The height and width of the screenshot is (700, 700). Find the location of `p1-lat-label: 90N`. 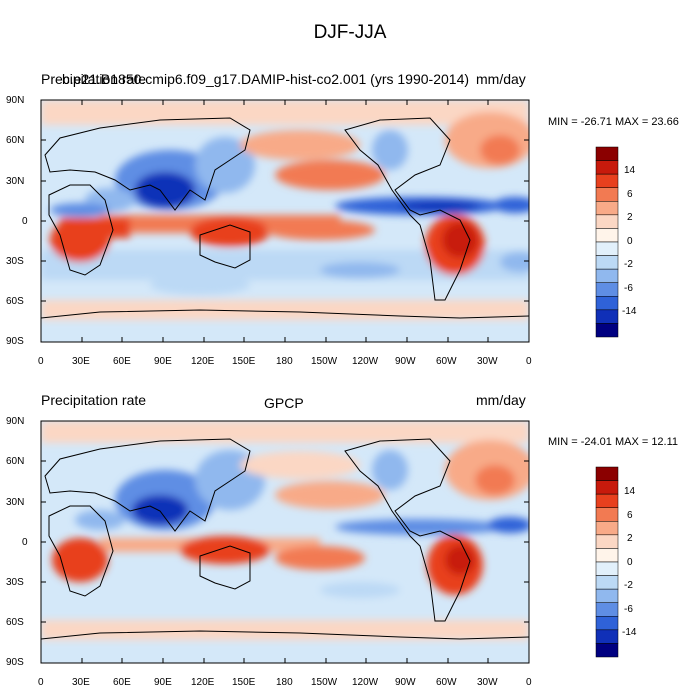

p1-lat-label: 90N is located at coordinates (15, 100).